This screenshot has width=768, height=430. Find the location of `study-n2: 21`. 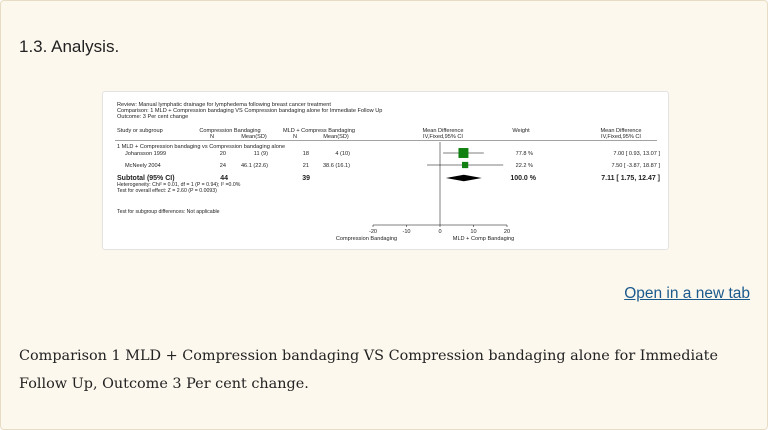

study-n2: 21 is located at coordinates (306, 166).